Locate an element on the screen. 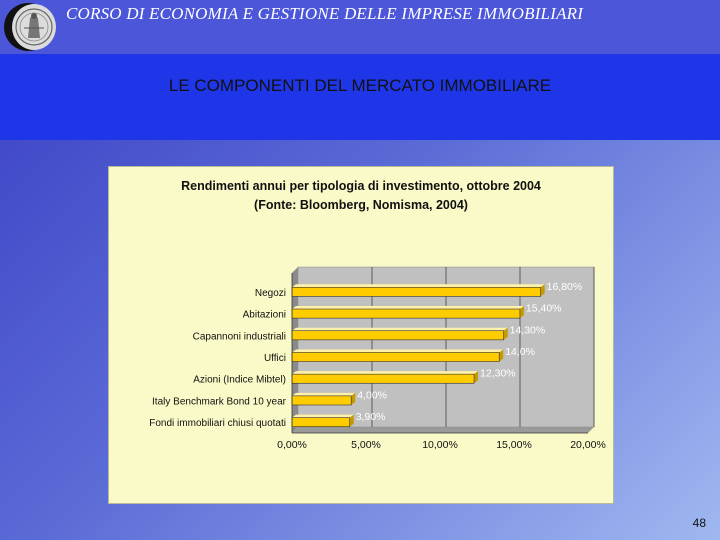 The height and width of the screenshot is (540, 720). chart-subtitle: (Fonte: Bloomberg, Nomisma, 2004) is located at coordinates (361, 205).